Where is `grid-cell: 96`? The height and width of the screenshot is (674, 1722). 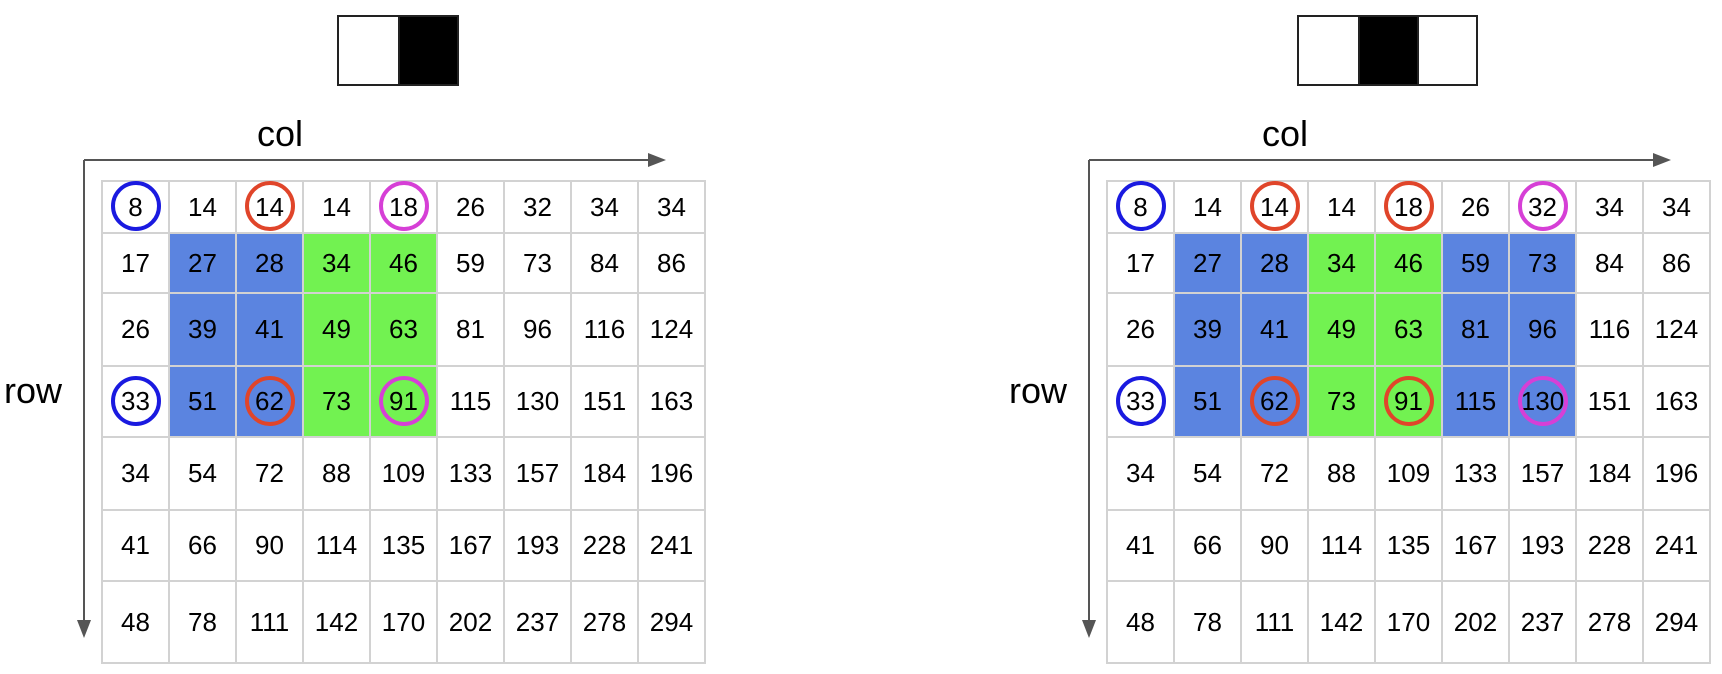 grid-cell: 96 is located at coordinates (1542, 329).